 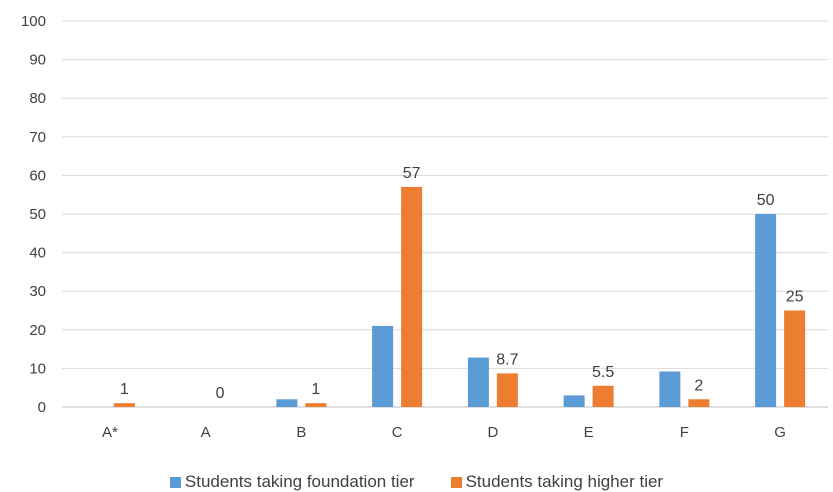 I want to click on data-label: 50, so click(x=766, y=200).